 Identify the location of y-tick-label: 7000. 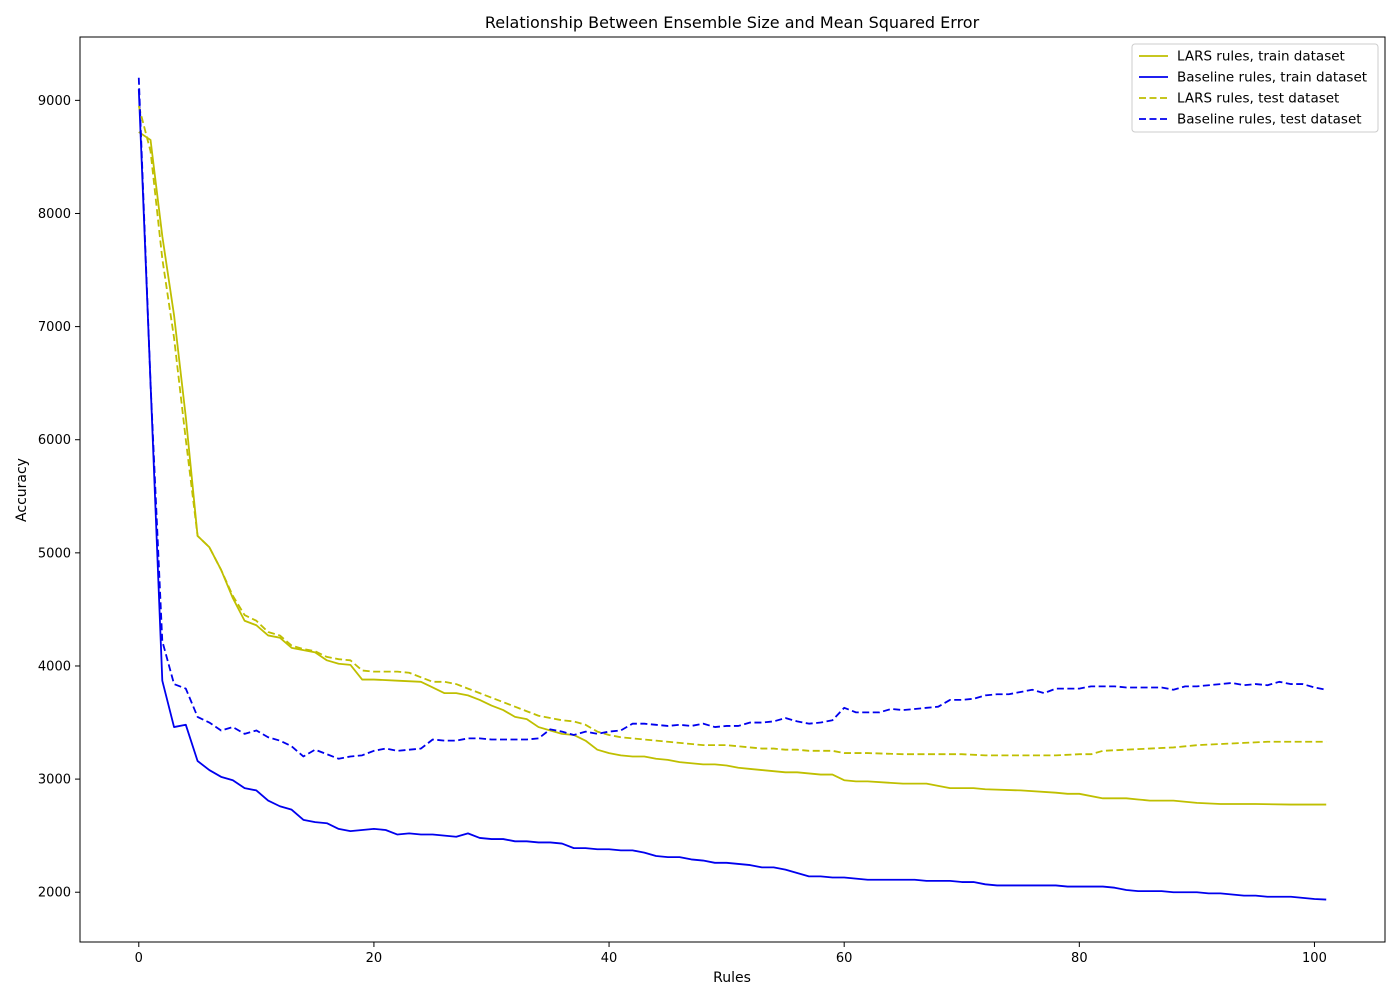
(54, 327).